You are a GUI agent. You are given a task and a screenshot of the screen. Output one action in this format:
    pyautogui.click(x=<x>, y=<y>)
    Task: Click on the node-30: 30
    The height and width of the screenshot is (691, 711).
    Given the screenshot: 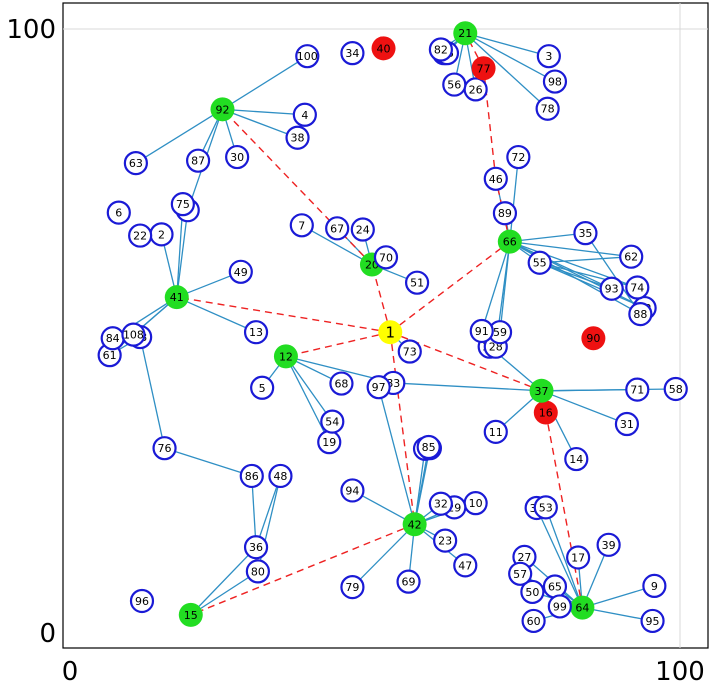 What is the action you would take?
    pyautogui.click(x=237, y=157)
    